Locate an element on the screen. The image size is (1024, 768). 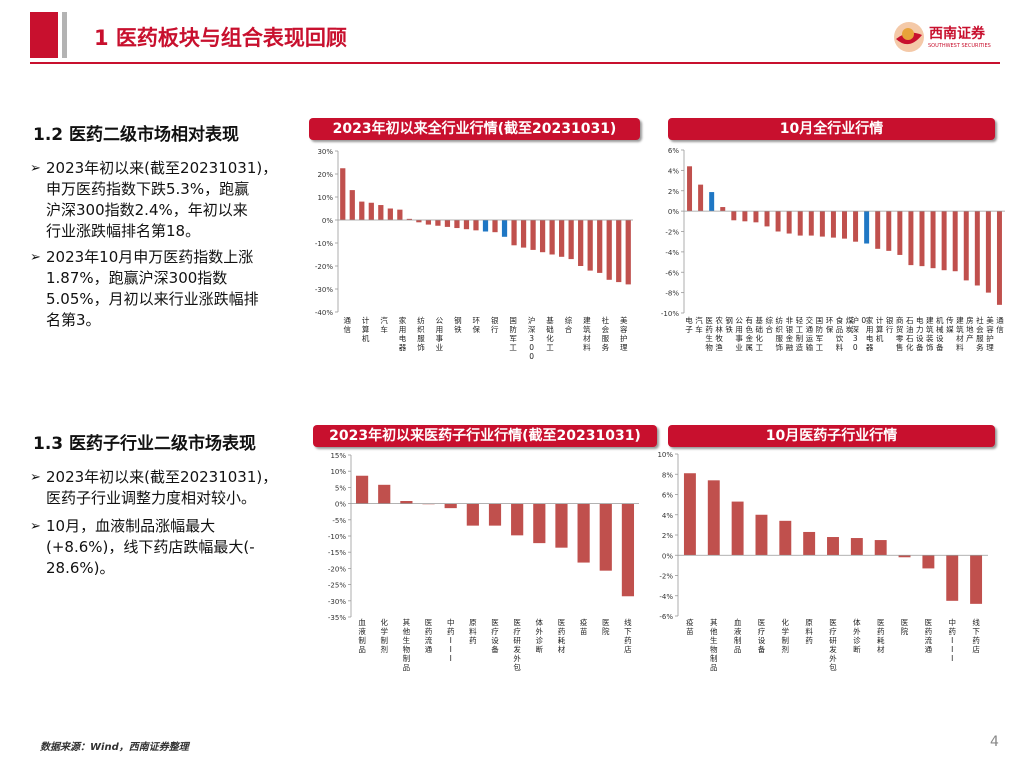
category-label: 电力设备 is located at coordinates (920, 333).